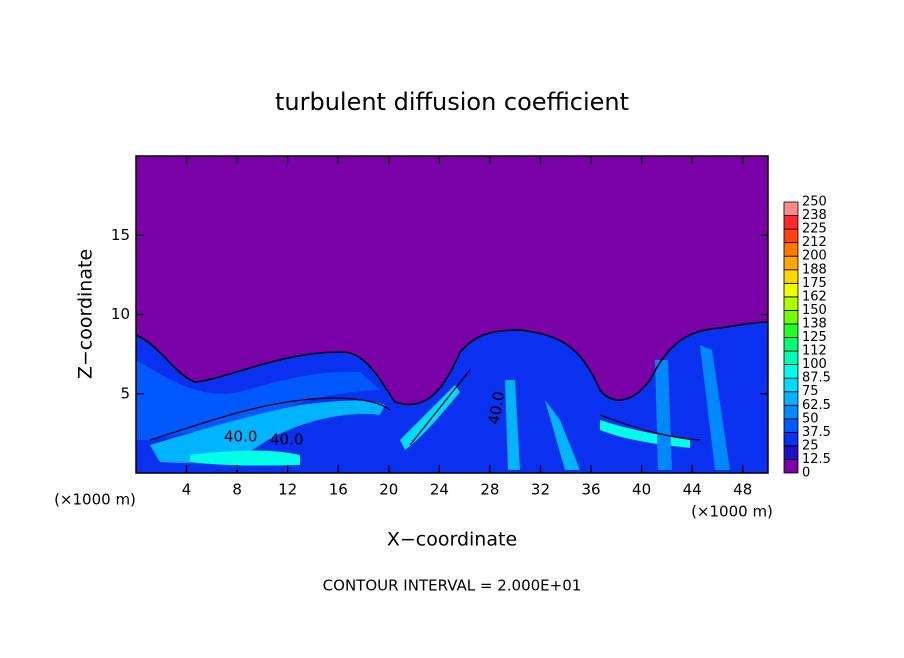 This screenshot has height=658, width=904. I want to click on footer-note: CONTOUR INTERVAL = 2.000E+01, so click(452, 586).